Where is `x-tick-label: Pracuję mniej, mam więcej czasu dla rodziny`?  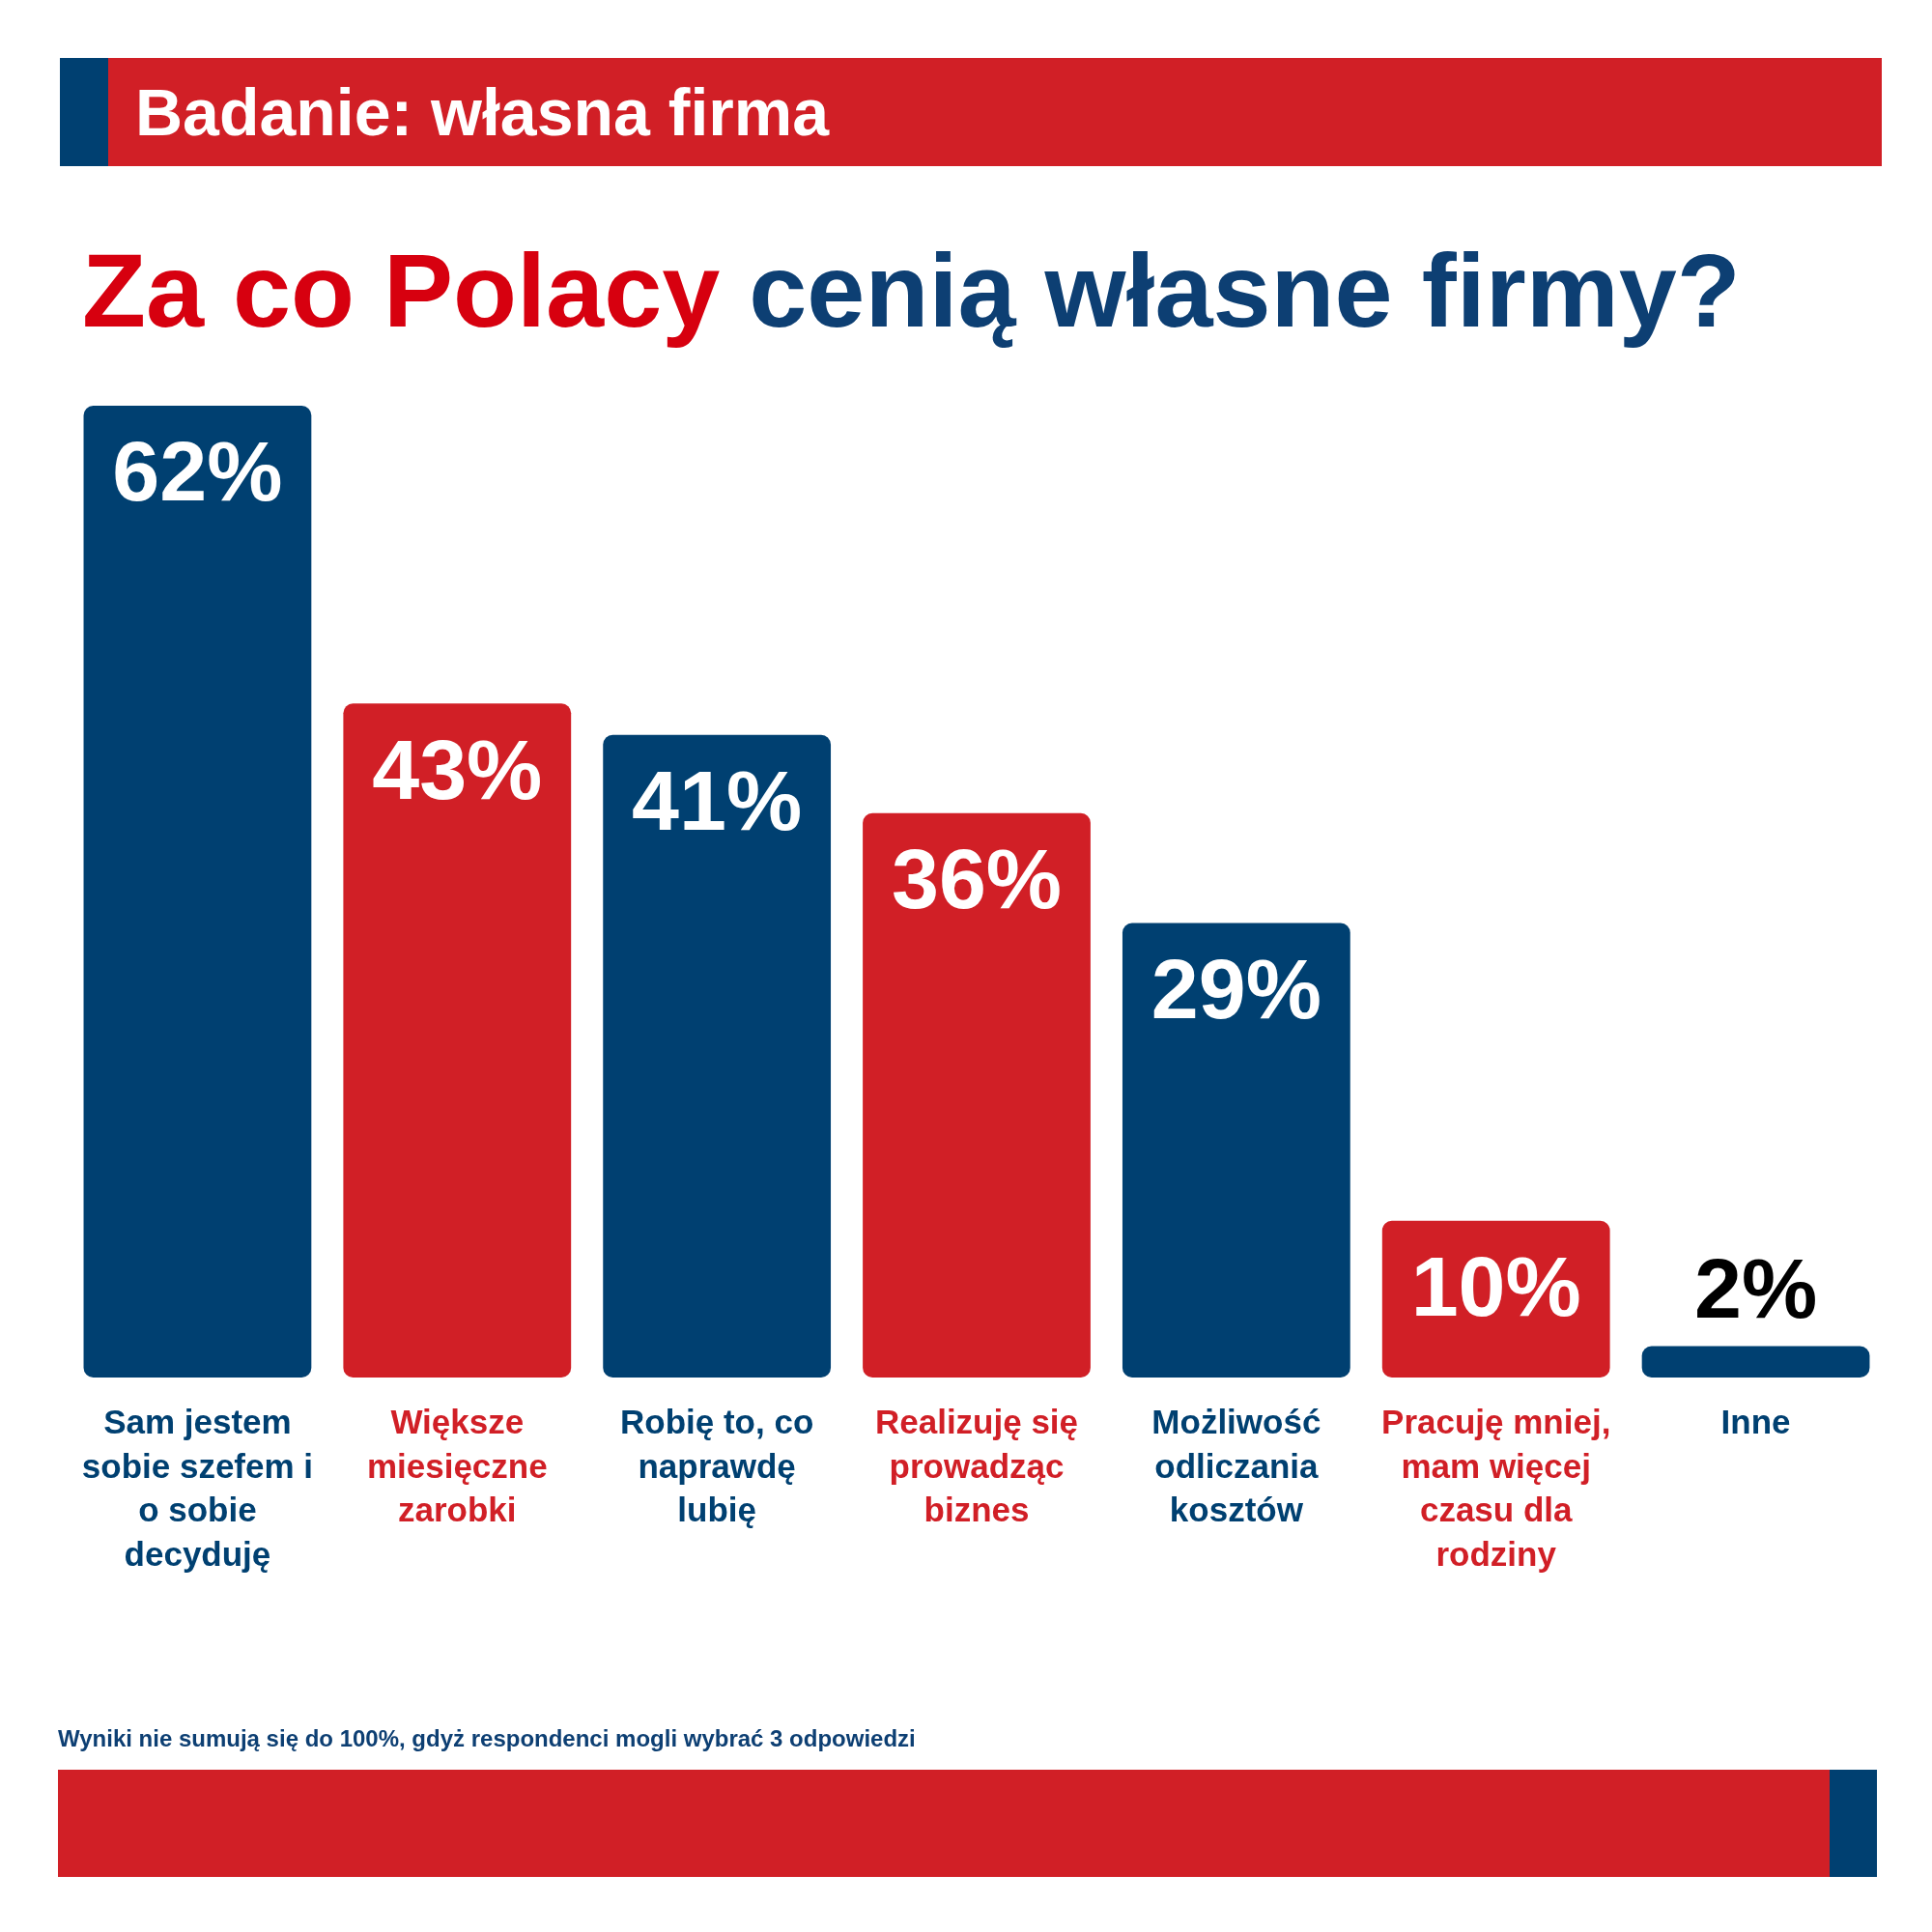
x-tick-label: Pracuję mniej, mam więcej czasu dla rodziny is located at coordinates (1496, 1488).